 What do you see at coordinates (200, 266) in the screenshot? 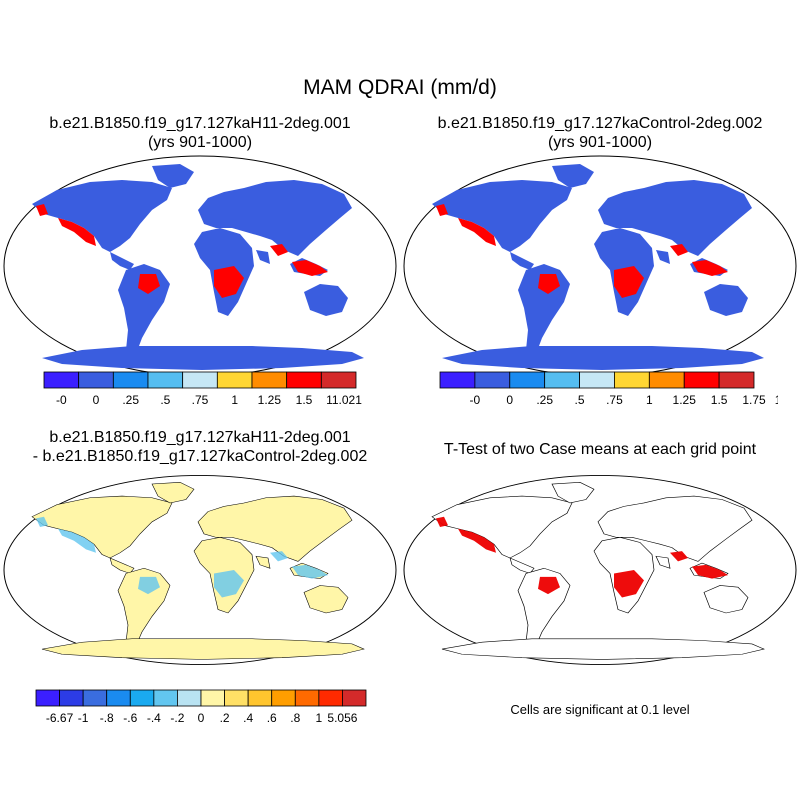
I see `map-case` at bounding box center [200, 266].